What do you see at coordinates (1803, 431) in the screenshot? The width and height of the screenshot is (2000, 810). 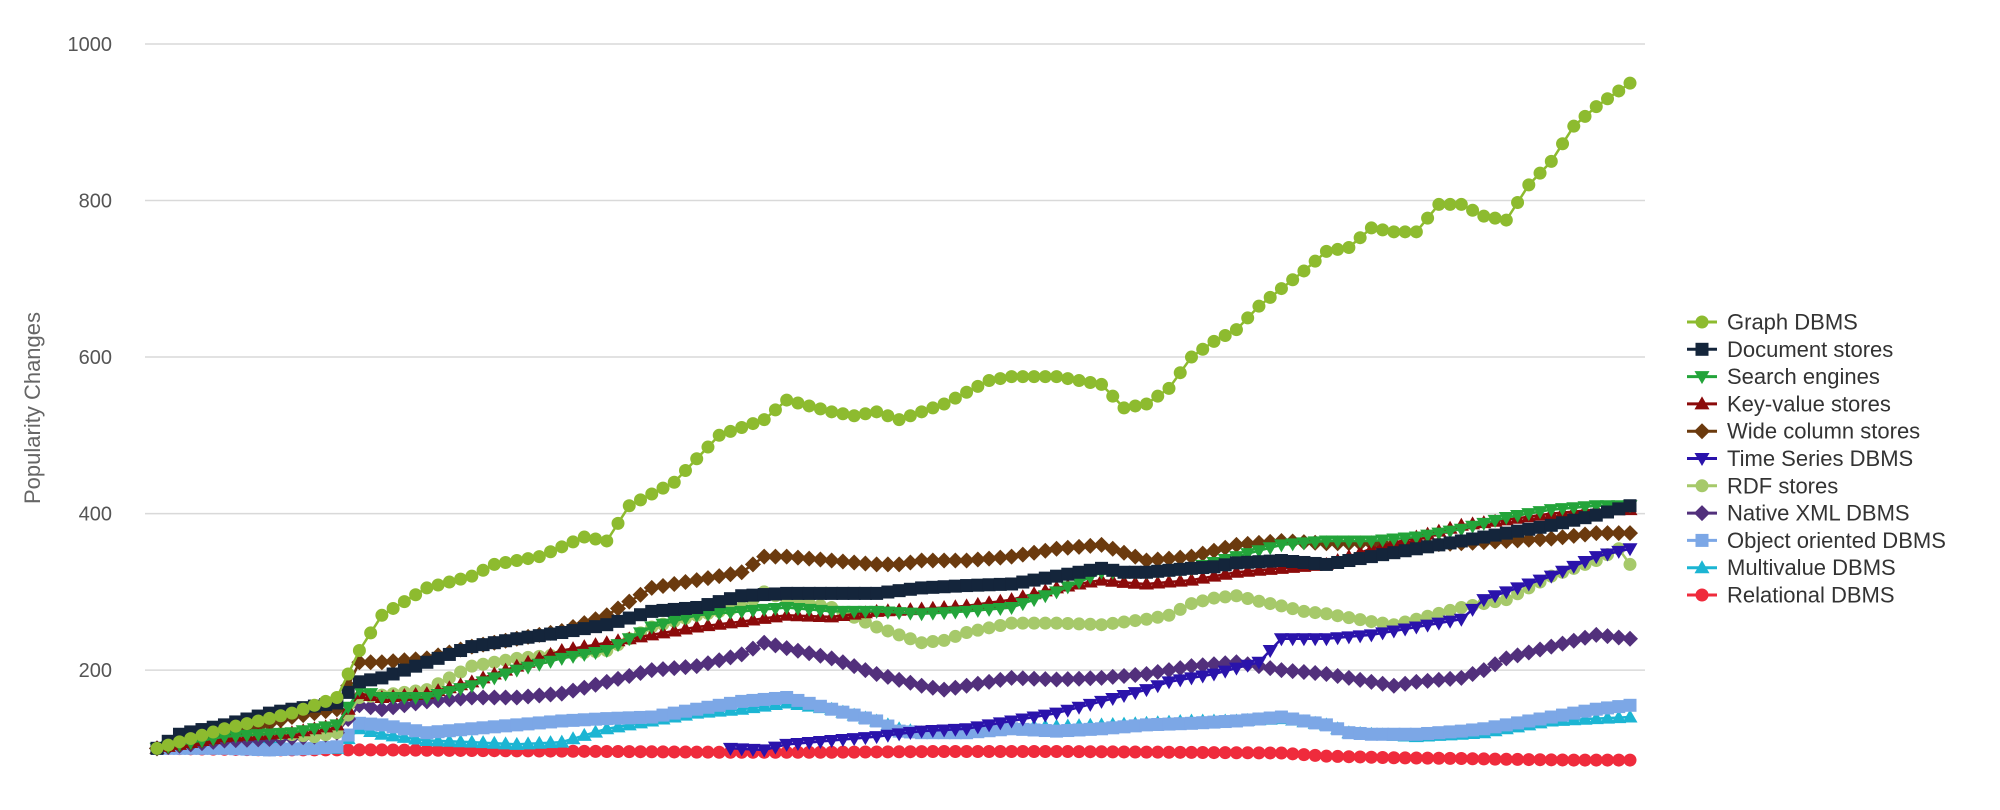 I see `legend-item-wide-column-stores: Wide column stores` at bounding box center [1803, 431].